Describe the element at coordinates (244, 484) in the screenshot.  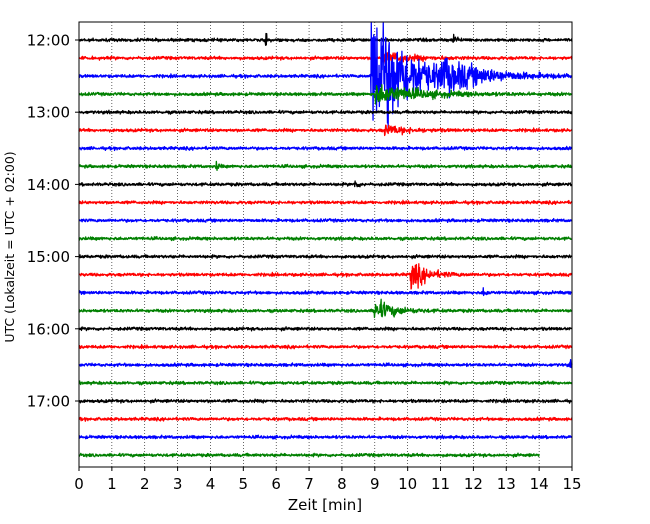
I see `x-tick-label-5: 5` at that location.